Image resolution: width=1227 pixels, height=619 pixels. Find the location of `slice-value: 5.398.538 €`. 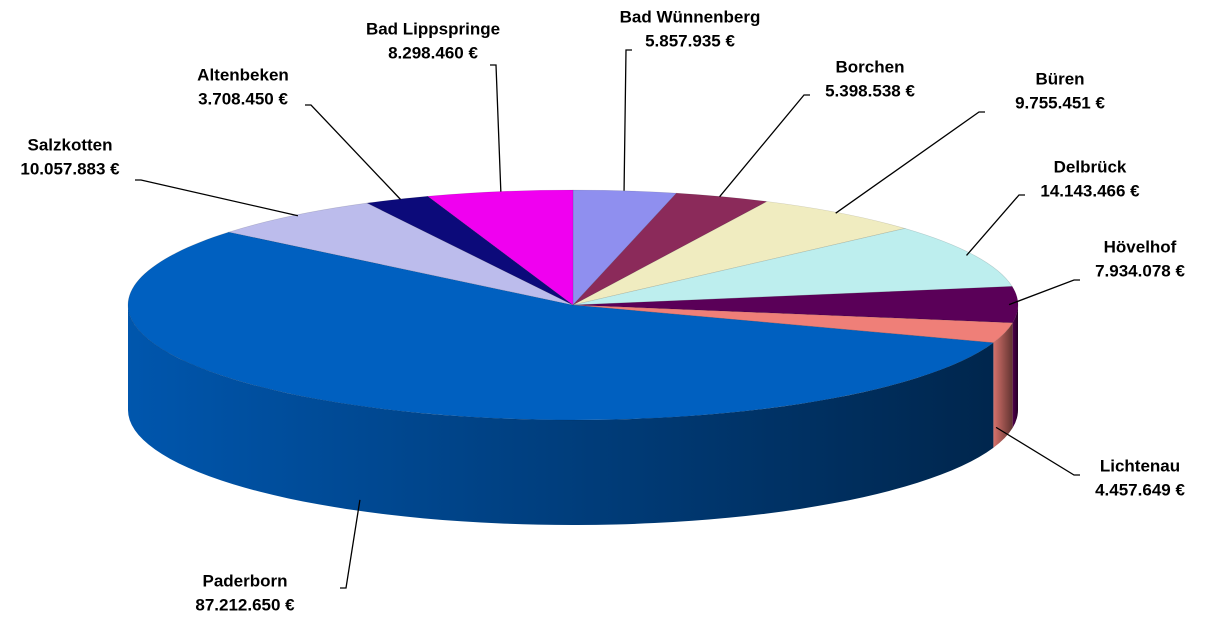

slice-value: 5.398.538 € is located at coordinates (870, 90).